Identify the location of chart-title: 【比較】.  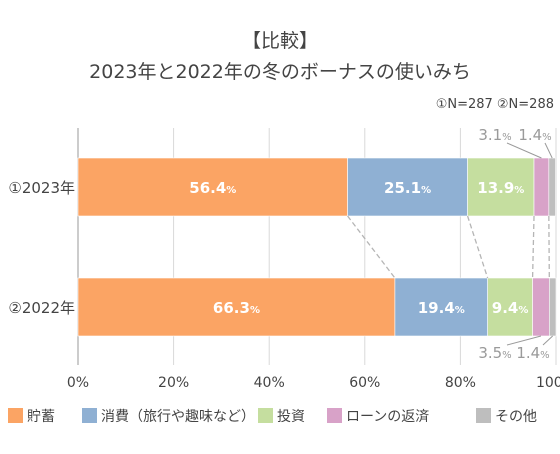
(280, 41).